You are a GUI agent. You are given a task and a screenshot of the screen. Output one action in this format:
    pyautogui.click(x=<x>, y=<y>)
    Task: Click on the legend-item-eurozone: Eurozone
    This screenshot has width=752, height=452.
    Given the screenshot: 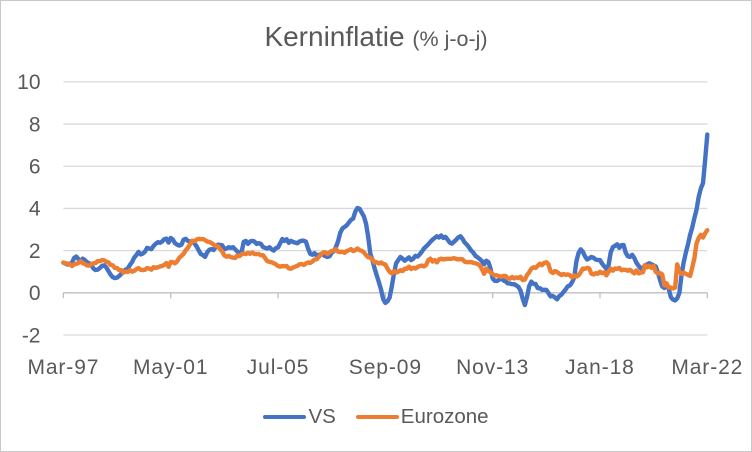 What is the action you would take?
    pyautogui.click(x=422, y=417)
    